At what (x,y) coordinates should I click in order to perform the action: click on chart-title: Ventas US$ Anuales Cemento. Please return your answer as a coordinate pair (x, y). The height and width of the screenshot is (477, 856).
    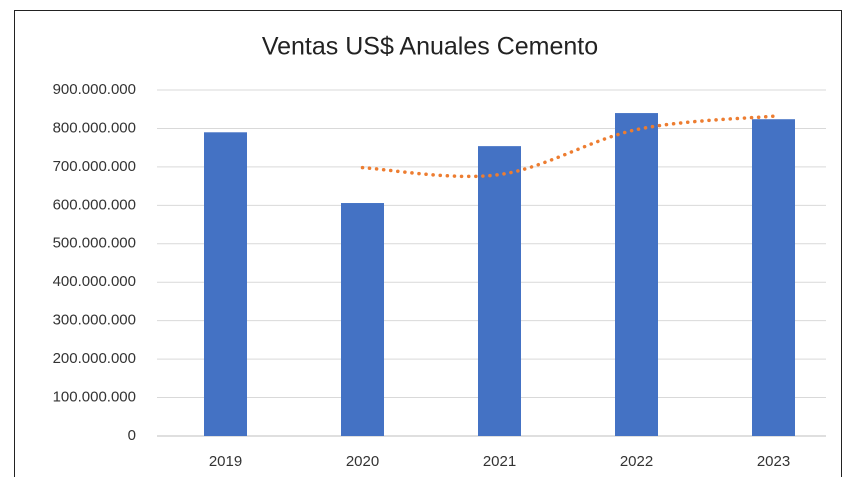
    Looking at the image, I should click on (430, 47).